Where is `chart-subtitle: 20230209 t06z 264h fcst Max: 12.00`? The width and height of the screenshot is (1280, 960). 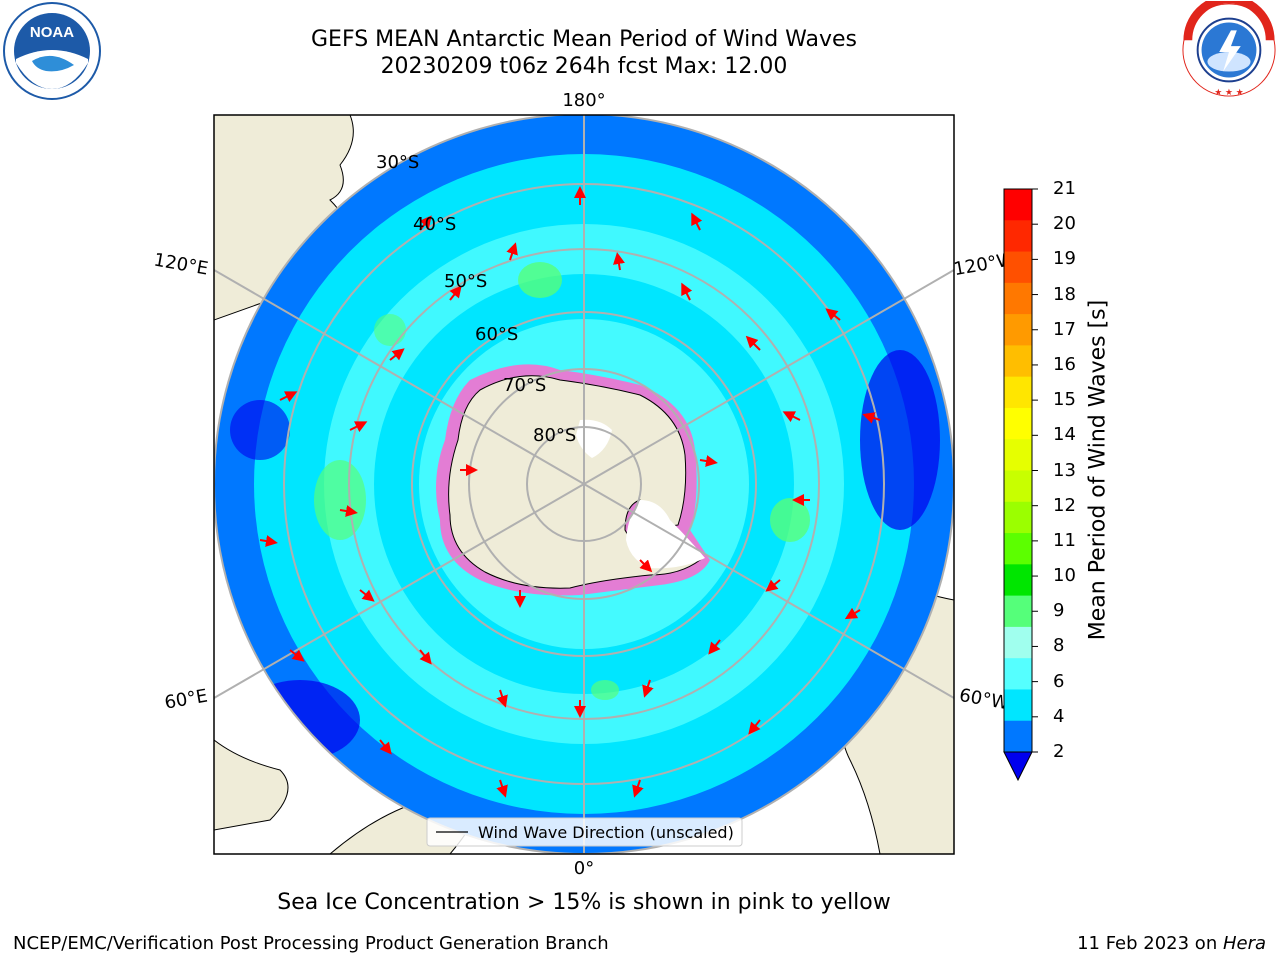 chart-subtitle: 20230209 t06z 264h fcst Max: 12.00 is located at coordinates (584, 66).